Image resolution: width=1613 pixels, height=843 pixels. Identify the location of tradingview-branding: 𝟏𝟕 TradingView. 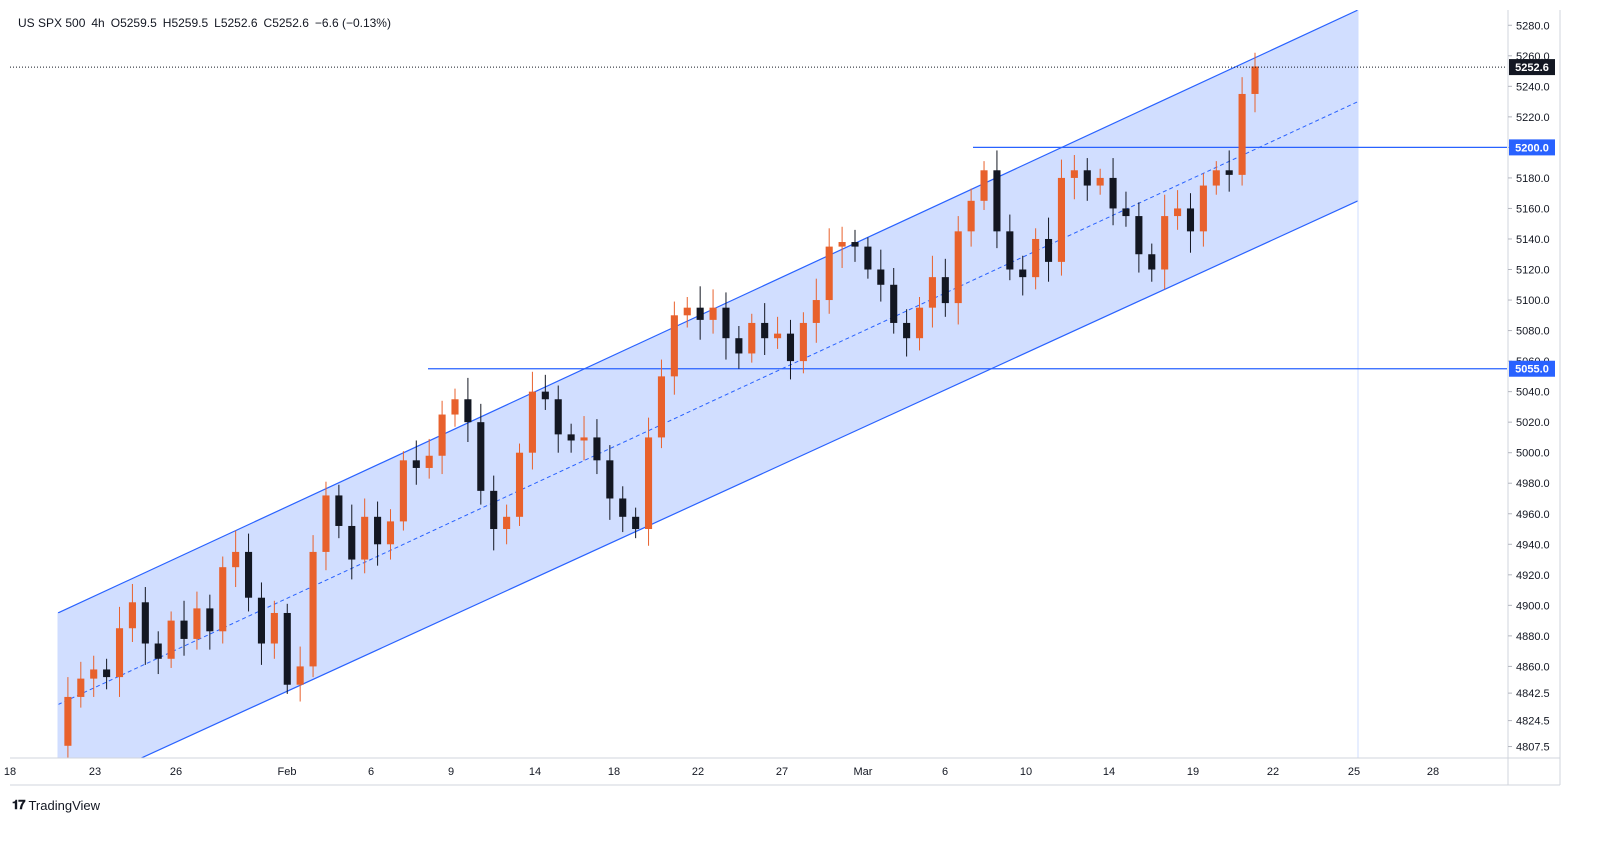
(56, 805).